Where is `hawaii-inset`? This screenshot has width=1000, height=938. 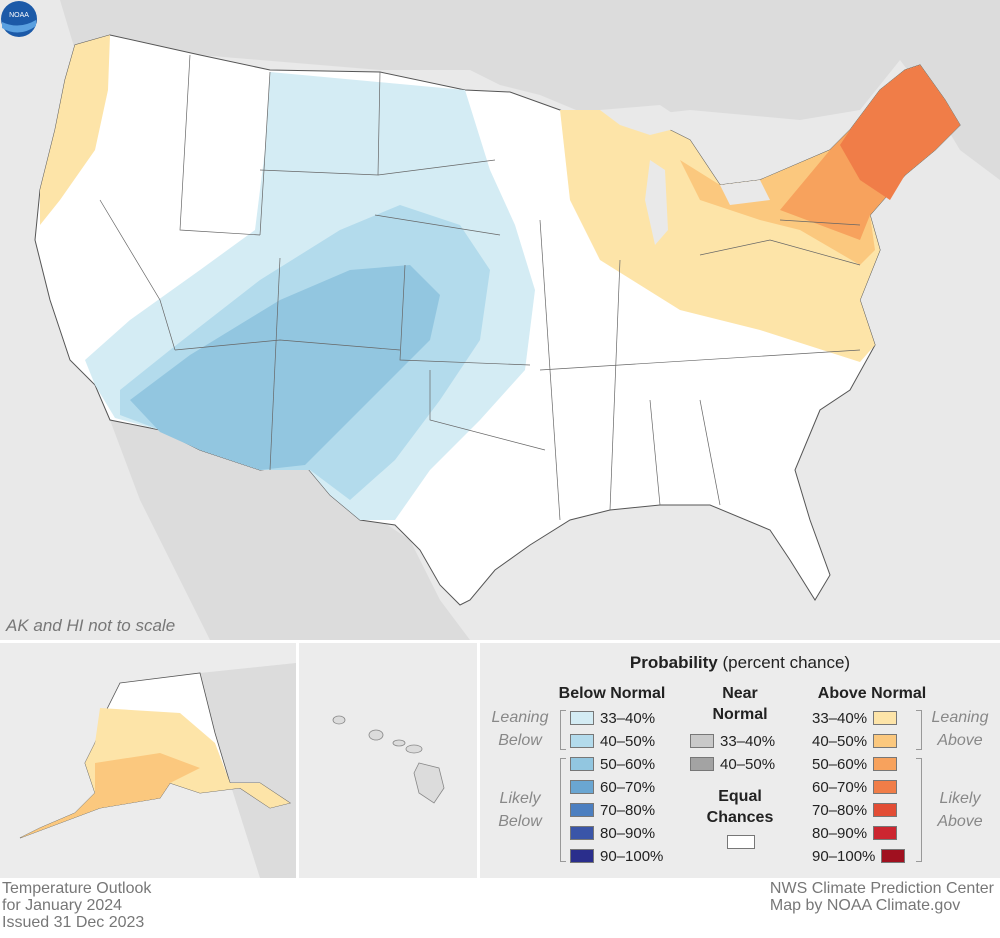 hawaii-inset is located at coordinates (388, 760).